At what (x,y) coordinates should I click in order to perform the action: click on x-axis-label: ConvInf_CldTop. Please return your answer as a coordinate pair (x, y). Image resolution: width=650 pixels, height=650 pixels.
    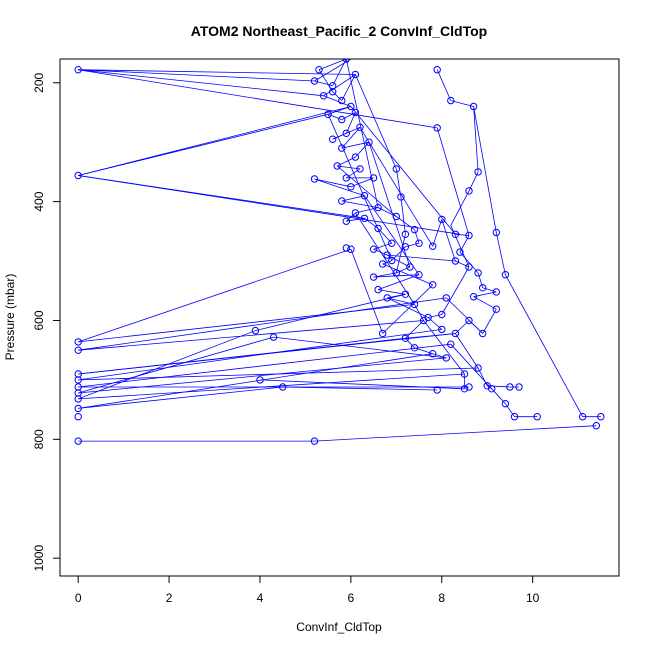
    Looking at the image, I should click on (339, 627).